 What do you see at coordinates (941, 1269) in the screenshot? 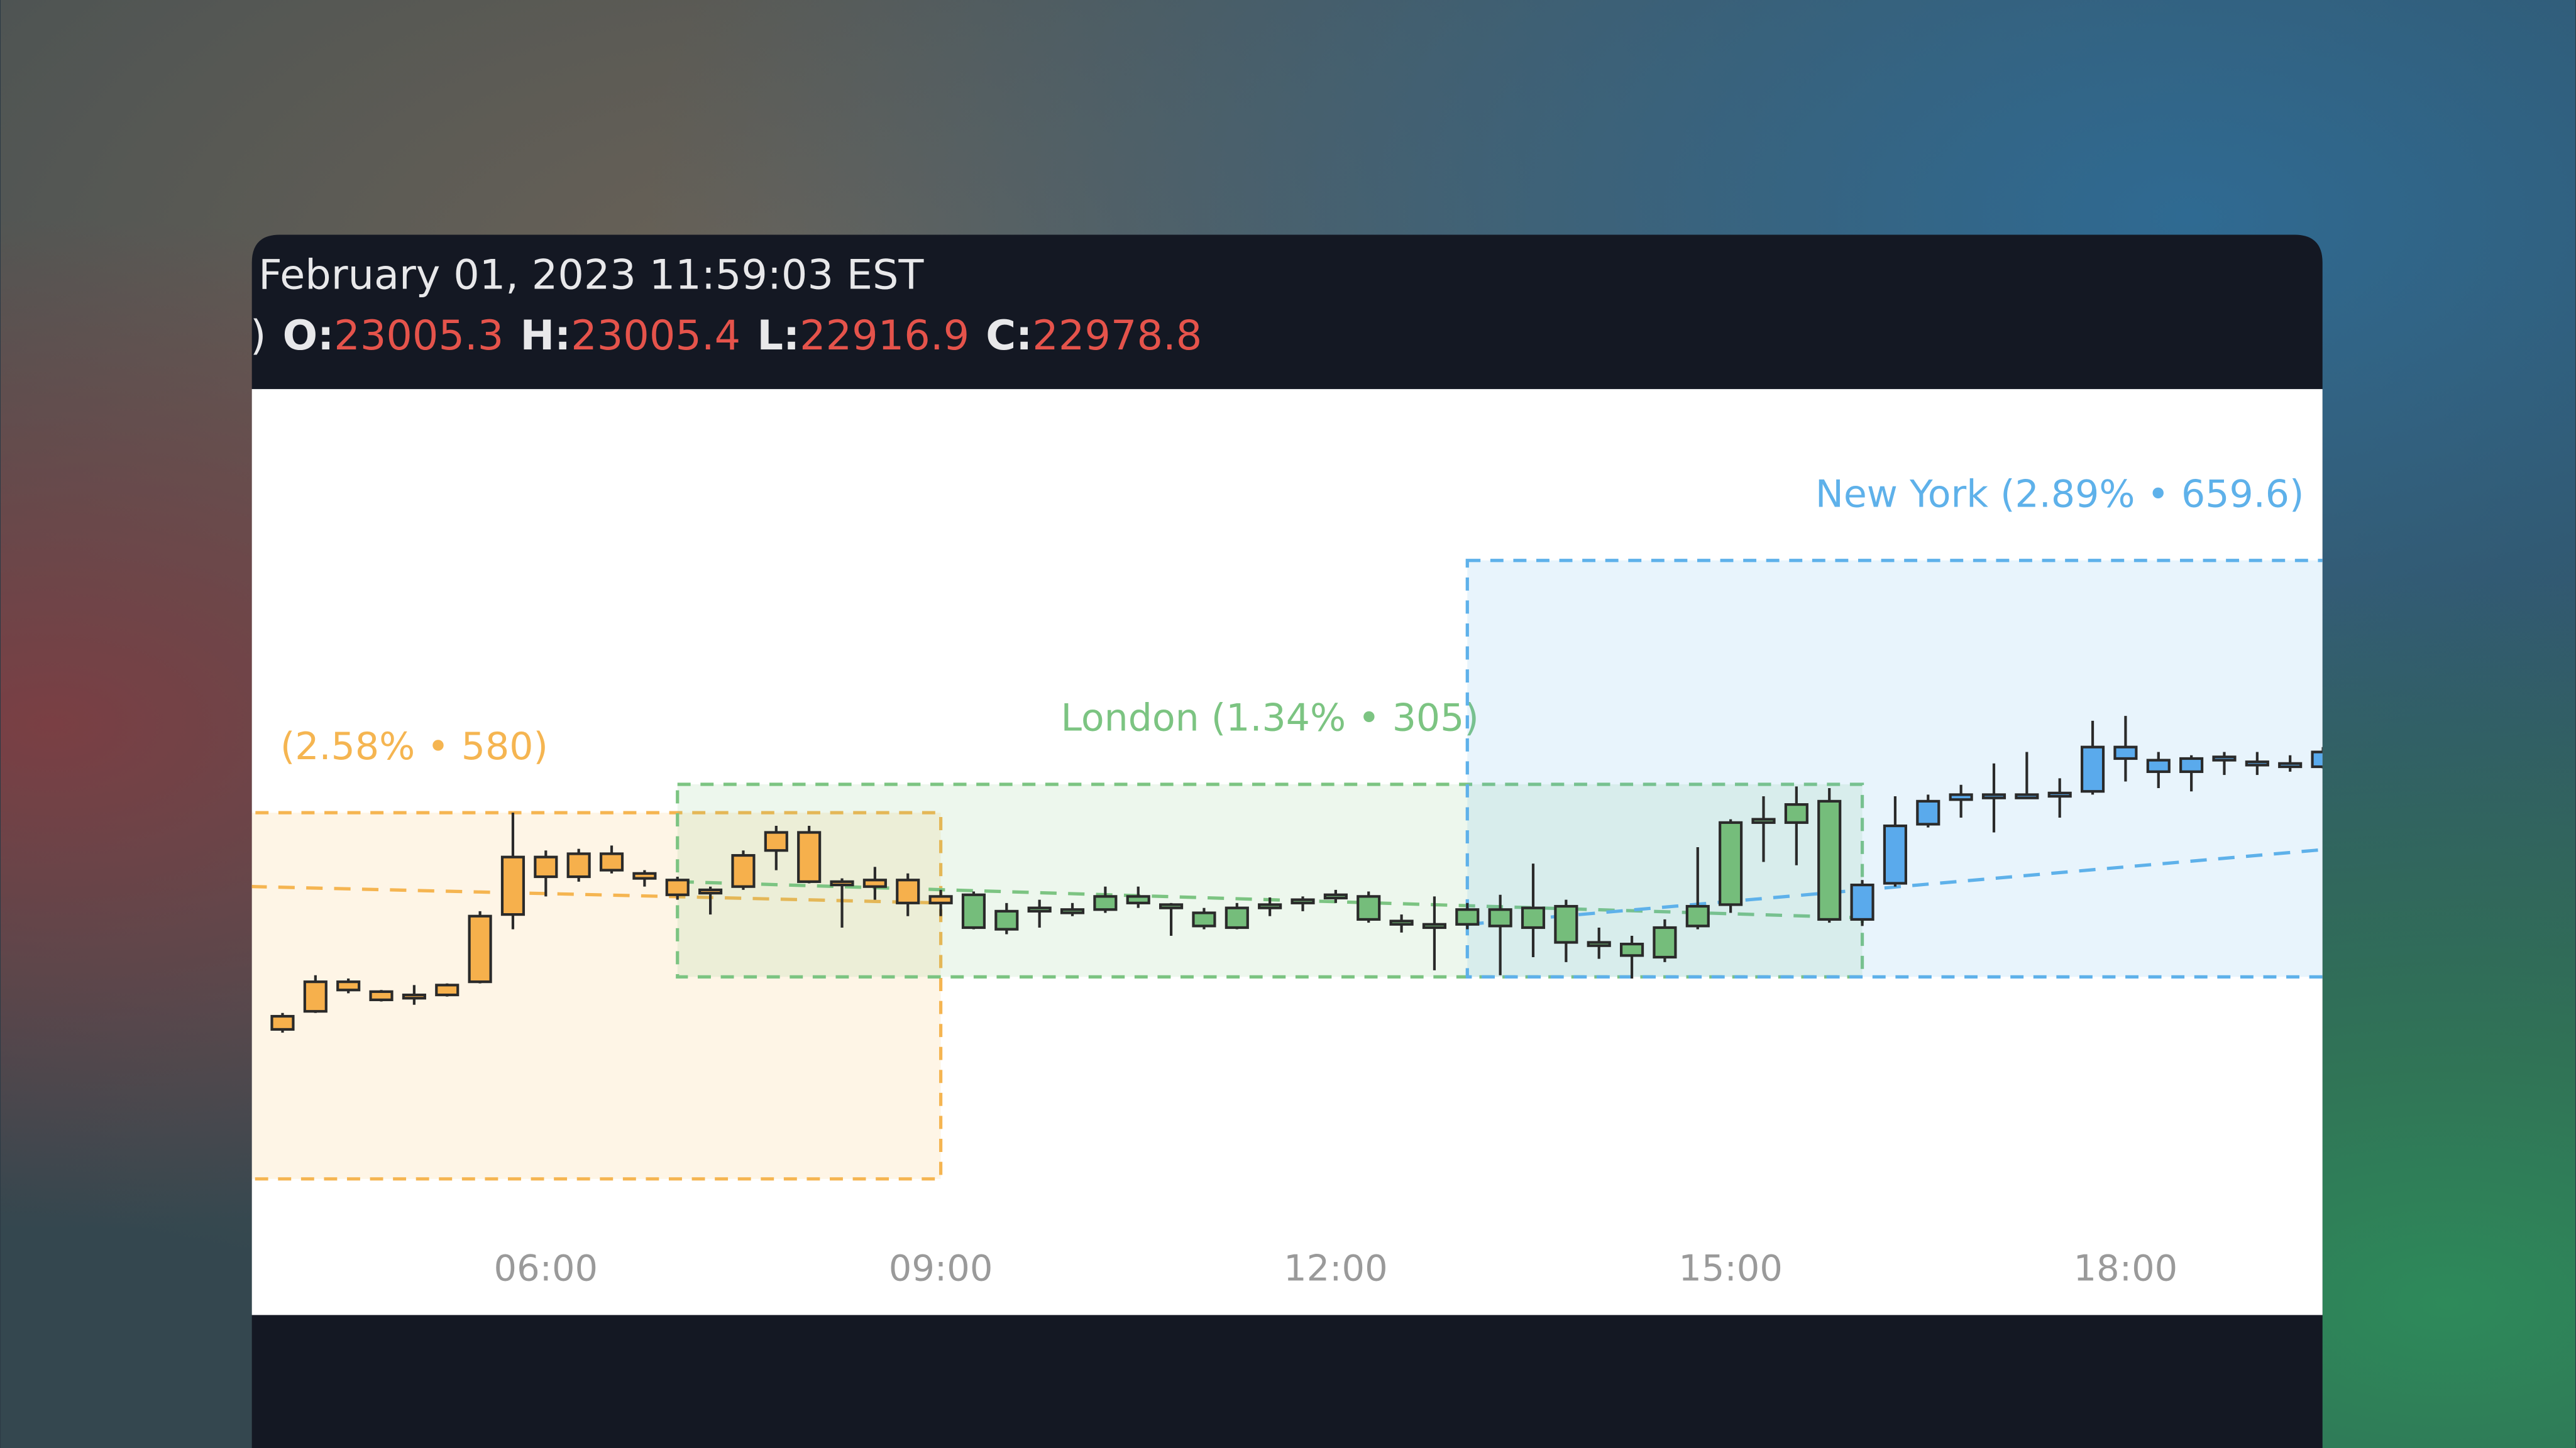
I see `x-tick-label: 09:00` at bounding box center [941, 1269].